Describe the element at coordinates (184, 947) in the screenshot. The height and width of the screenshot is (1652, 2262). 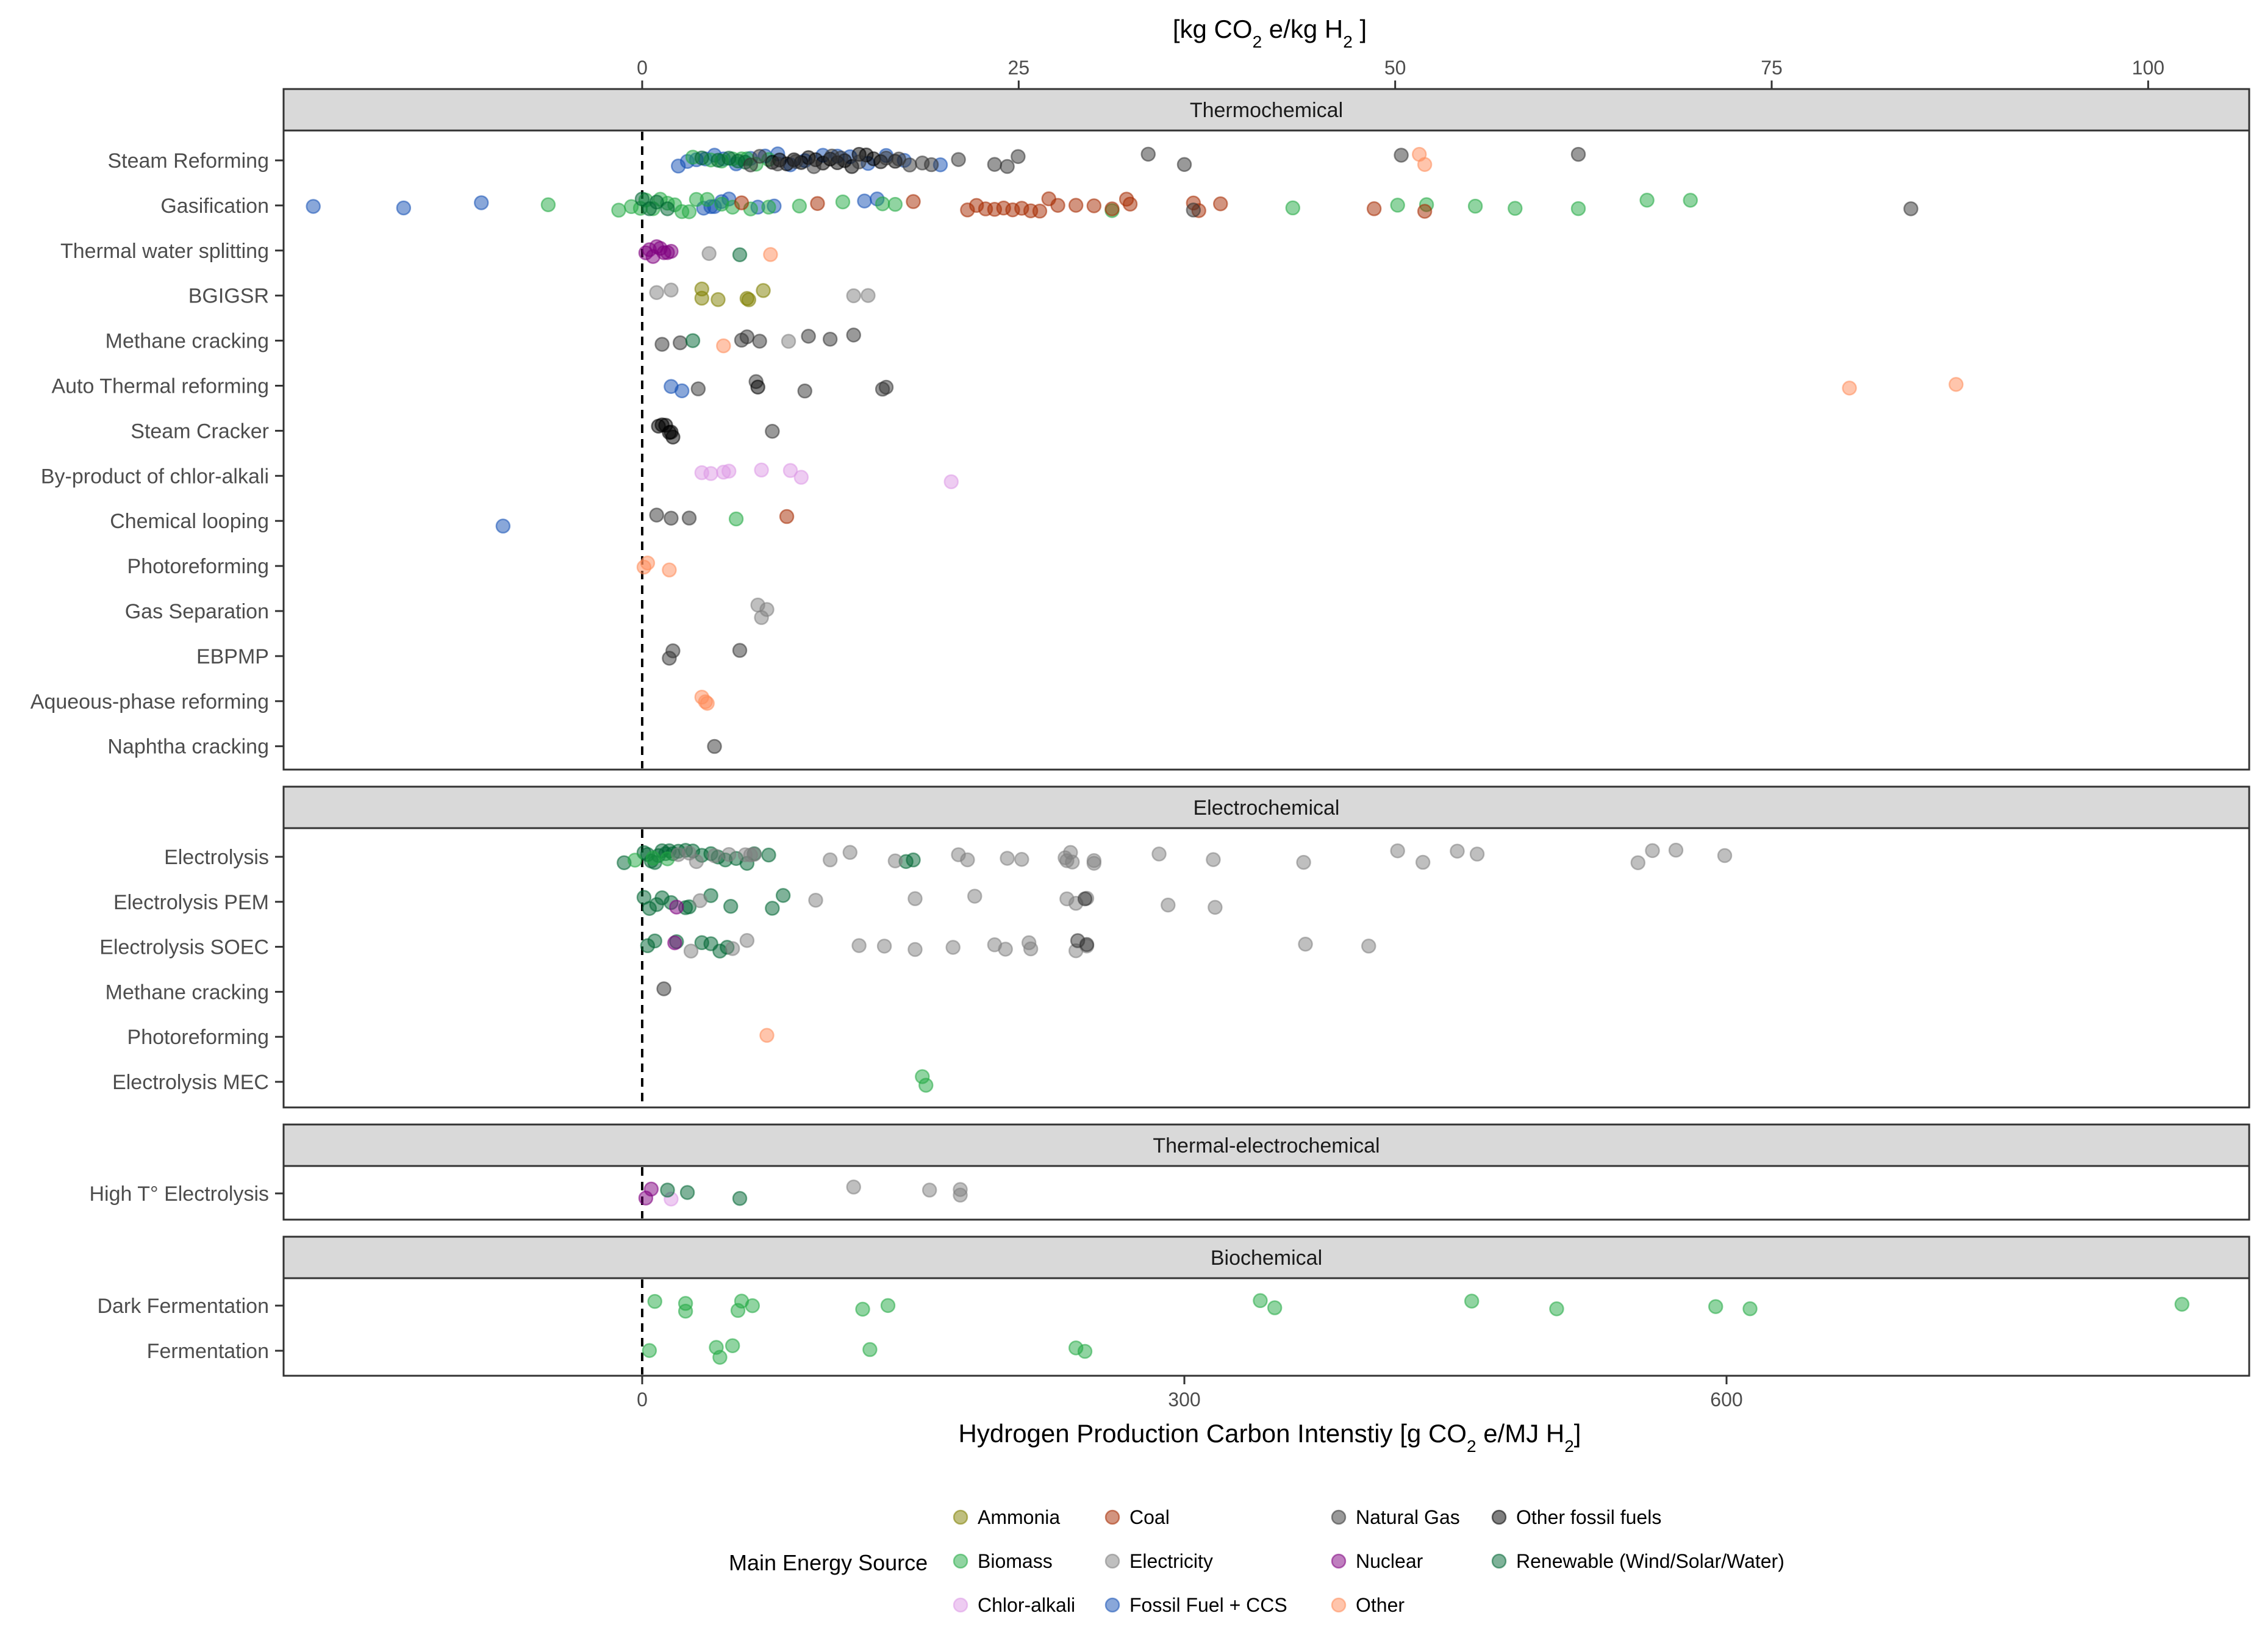
I see `category-label: Electrolysis SOEC` at that location.